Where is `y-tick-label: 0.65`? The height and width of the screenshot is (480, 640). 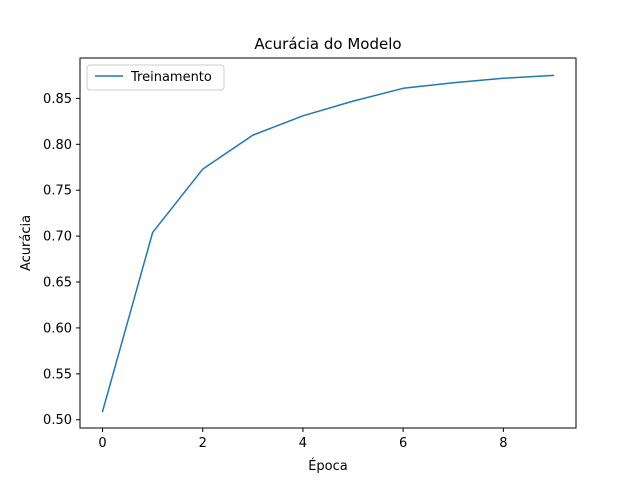 y-tick-label: 0.65 is located at coordinates (57, 283).